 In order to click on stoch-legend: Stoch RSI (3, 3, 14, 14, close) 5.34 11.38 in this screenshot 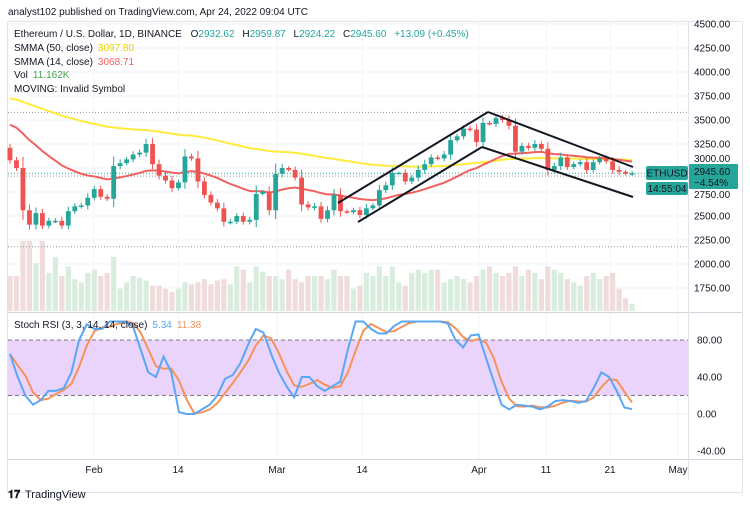, I will do `click(108, 325)`.